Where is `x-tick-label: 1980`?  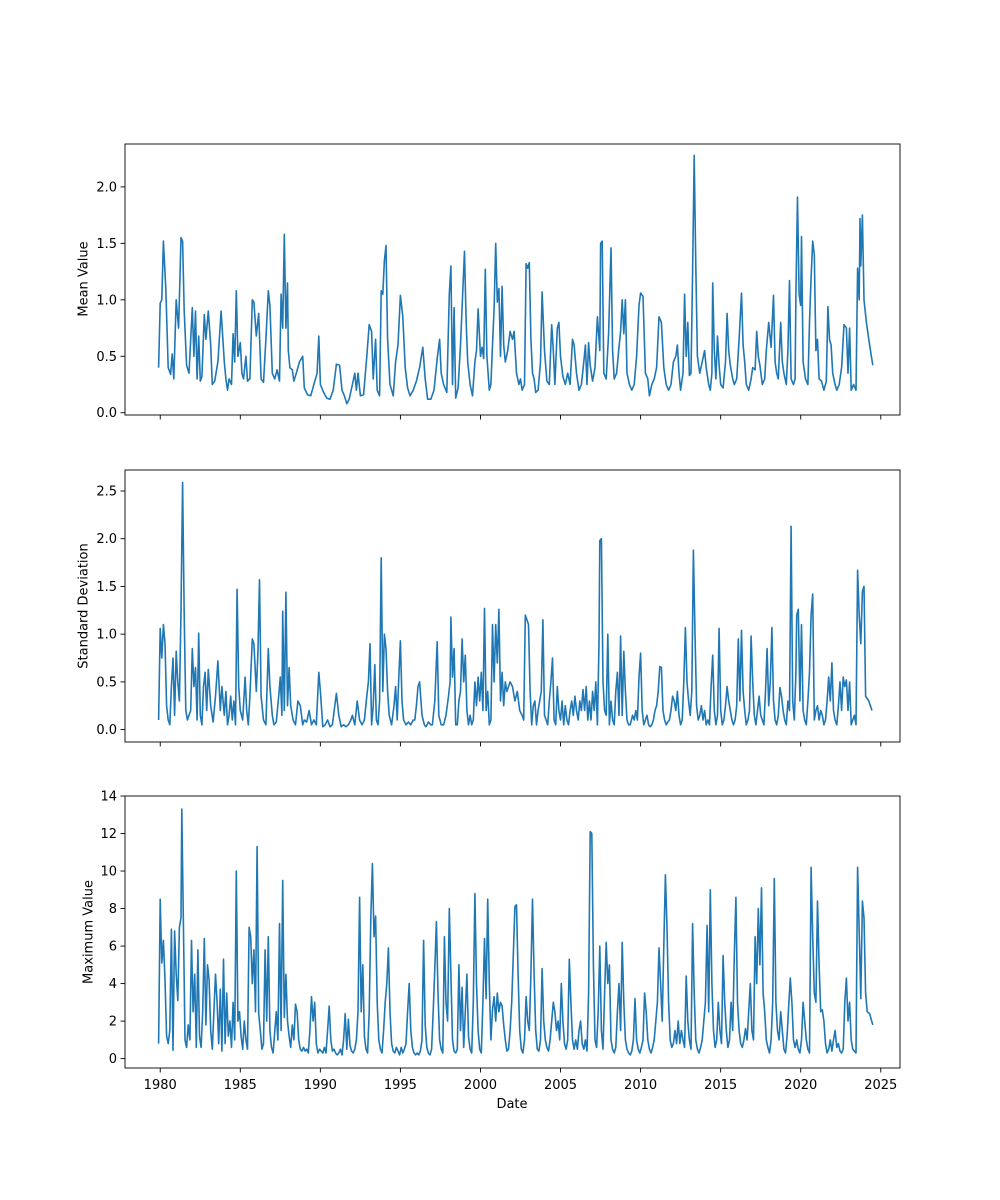 x-tick-label: 1980 is located at coordinates (160, 1085).